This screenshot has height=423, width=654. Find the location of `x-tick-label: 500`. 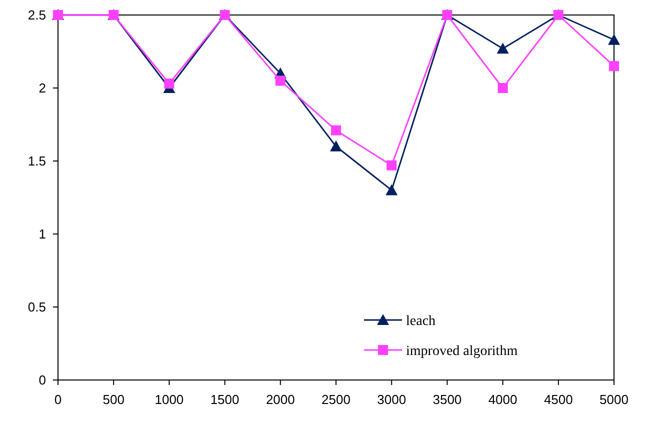

x-tick-label: 500 is located at coordinates (113, 399).